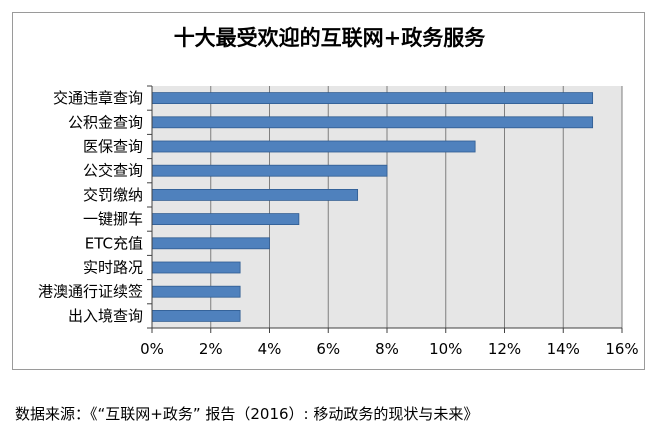 The image size is (659, 447). I want to click on x-tick-label: 4%, so click(270, 349).